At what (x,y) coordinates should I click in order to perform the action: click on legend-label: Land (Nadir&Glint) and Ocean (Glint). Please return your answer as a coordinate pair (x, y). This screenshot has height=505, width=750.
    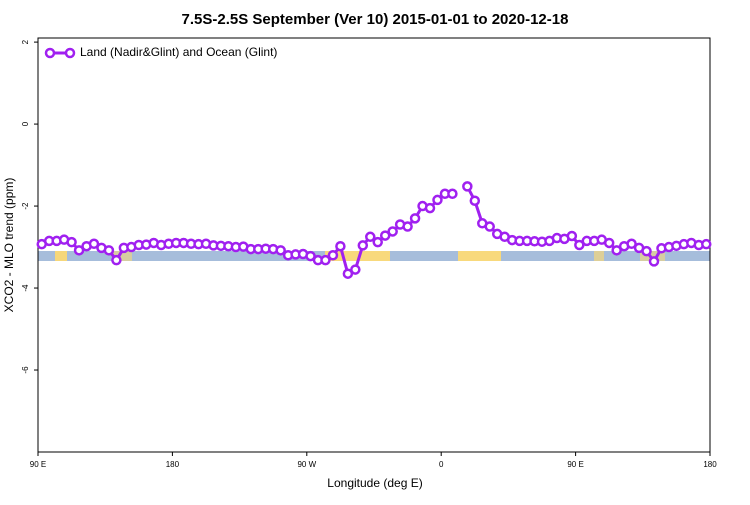
    Looking at the image, I should click on (178, 52).